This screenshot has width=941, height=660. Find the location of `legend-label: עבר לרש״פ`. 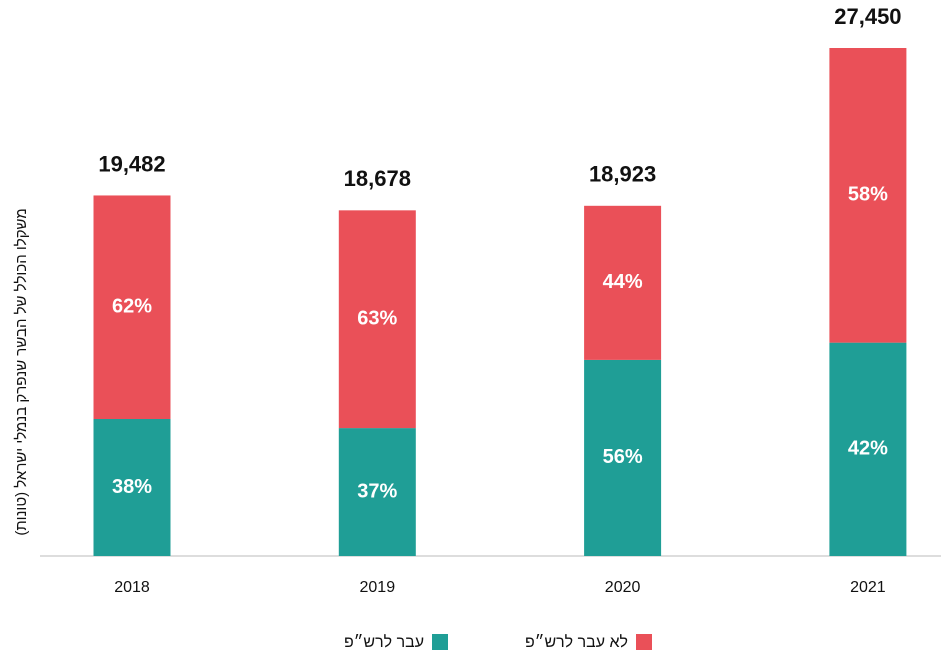

legend-label: עבר לרש״פ is located at coordinates (384, 642).